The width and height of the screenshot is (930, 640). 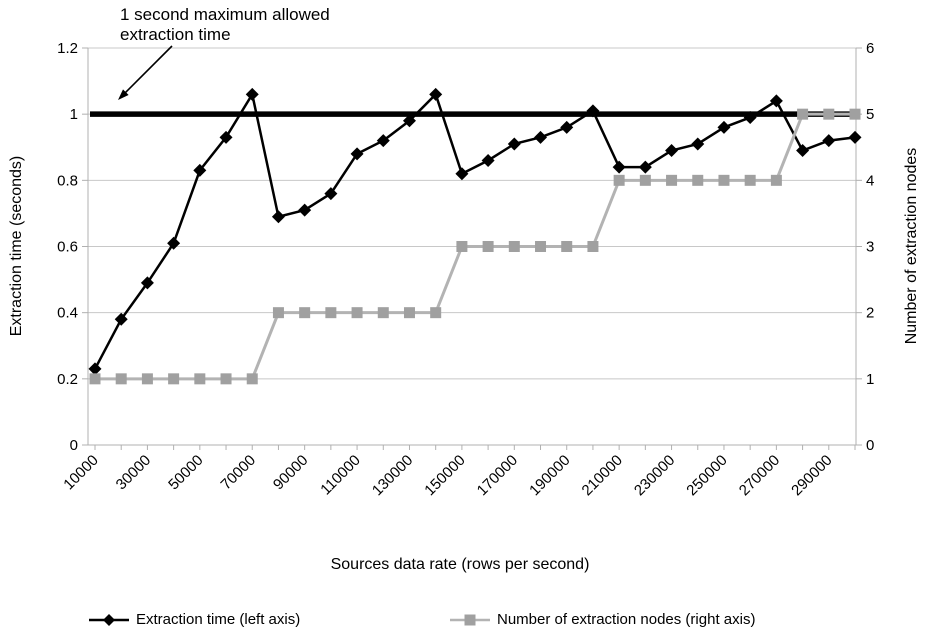 What do you see at coordinates (870, 313) in the screenshot?
I see `right-axis-tick-label: 2` at bounding box center [870, 313].